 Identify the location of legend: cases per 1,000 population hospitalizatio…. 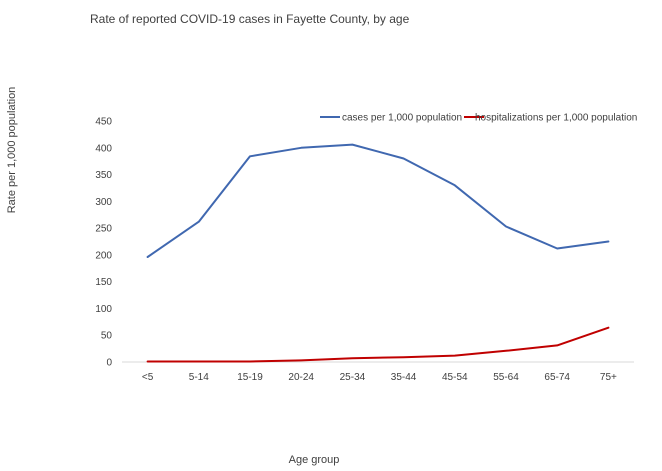
(478, 118).